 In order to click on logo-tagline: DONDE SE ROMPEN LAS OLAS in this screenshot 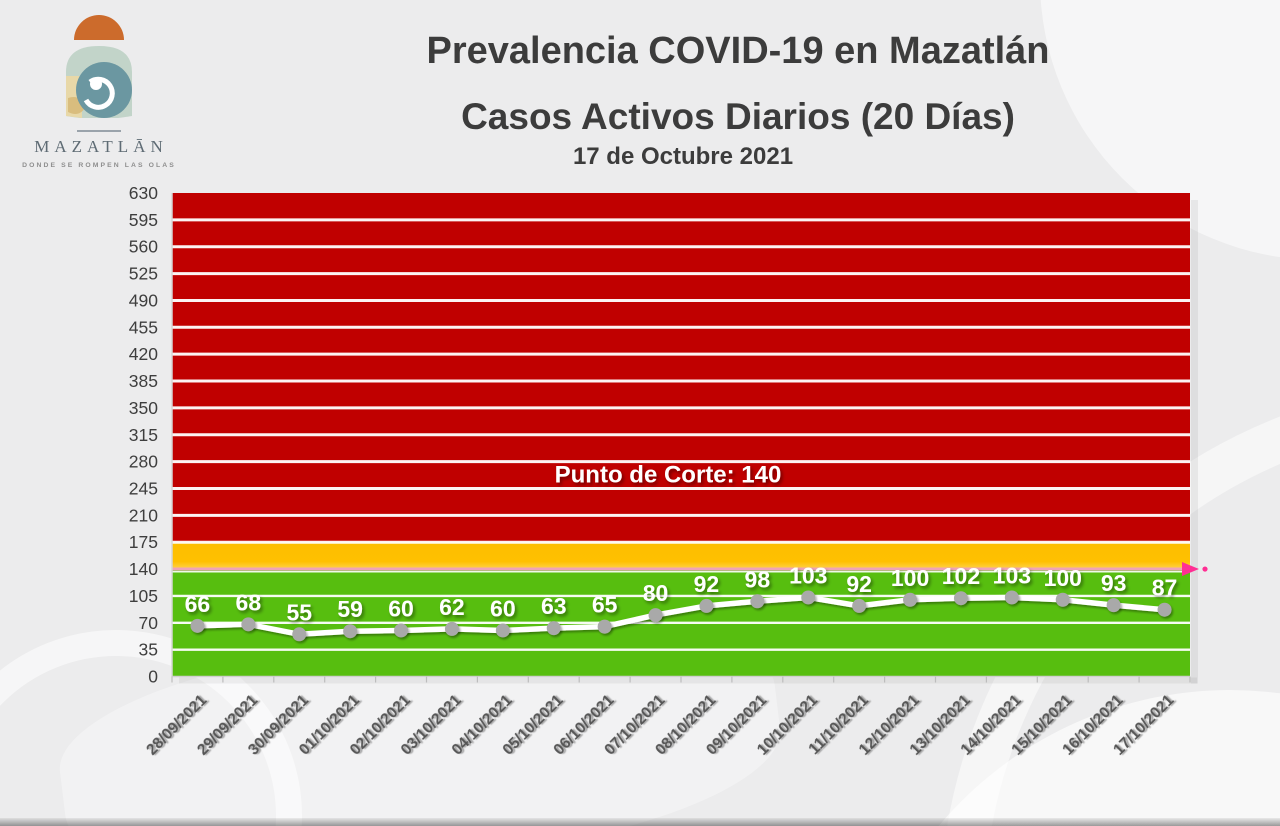, I will do `click(99, 165)`.